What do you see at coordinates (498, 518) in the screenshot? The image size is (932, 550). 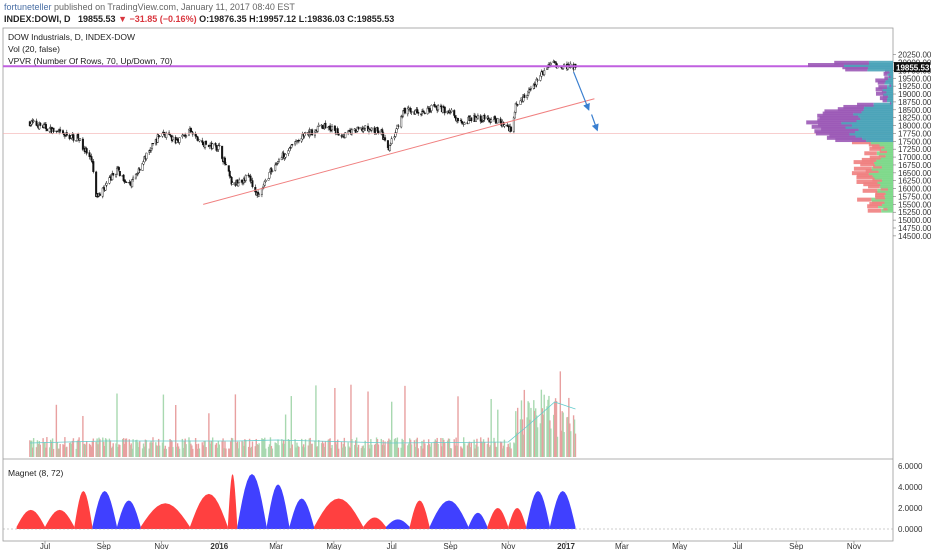 I see `magnet-segment` at bounding box center [498, 518].